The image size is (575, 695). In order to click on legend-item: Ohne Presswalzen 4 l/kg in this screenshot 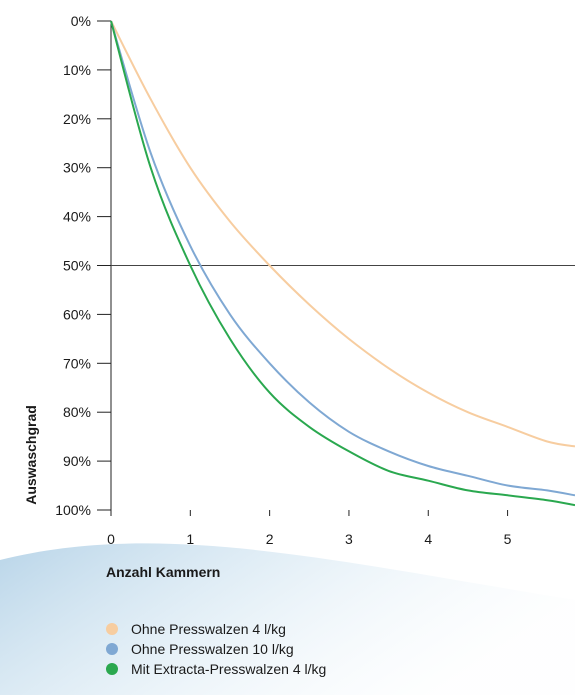, I will do `click(216, 629)`.